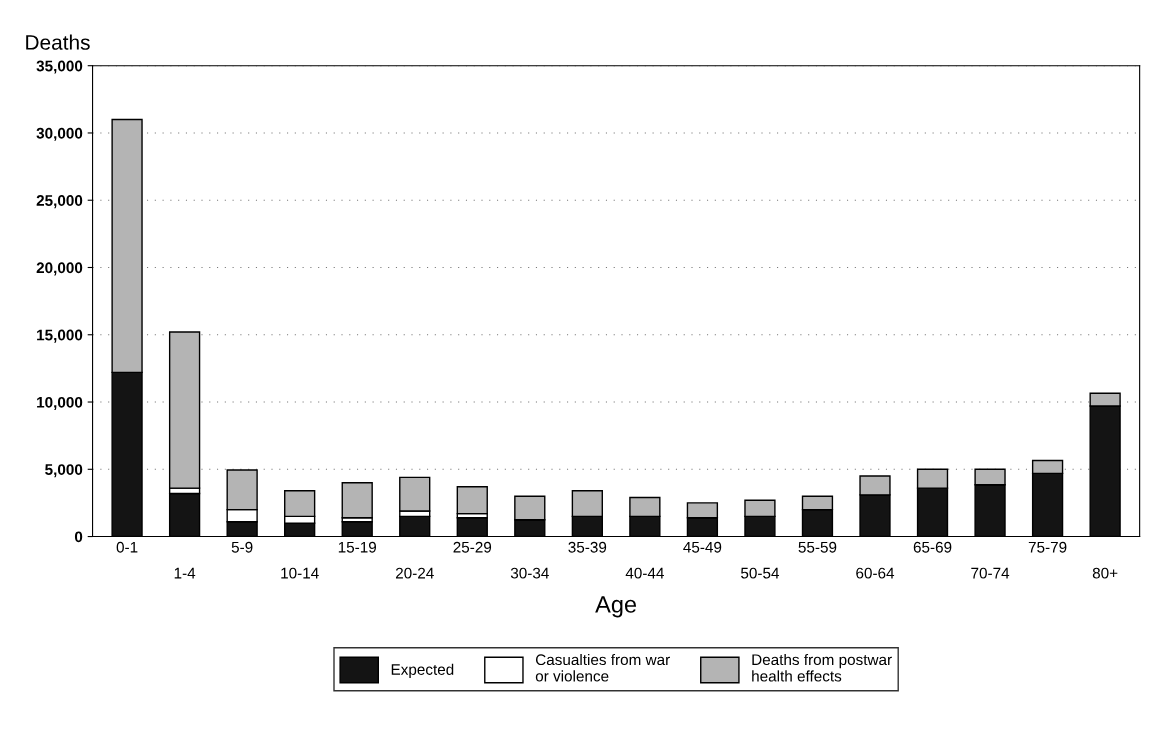 The width and height of the screenshot is (1157, 730). What do you see at coordinates (932, 547) in the screenshot?
I see `x-tick-label: 65-69` at bounding box center [932, 547].